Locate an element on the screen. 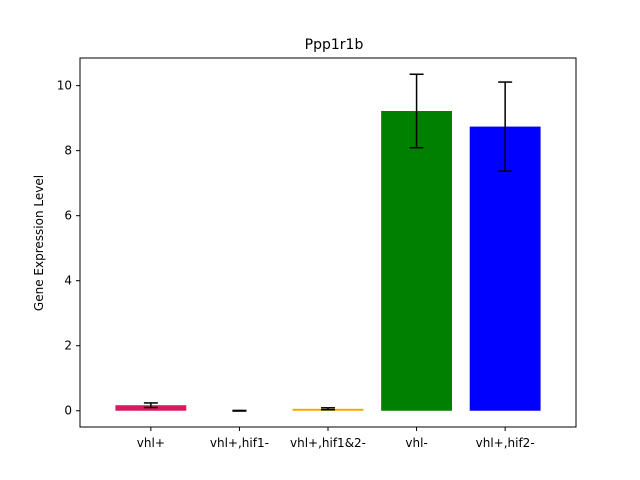 This screenshot has width=640, height=480. y-tick-label-3: 6 is located at coordinates (68, 216).